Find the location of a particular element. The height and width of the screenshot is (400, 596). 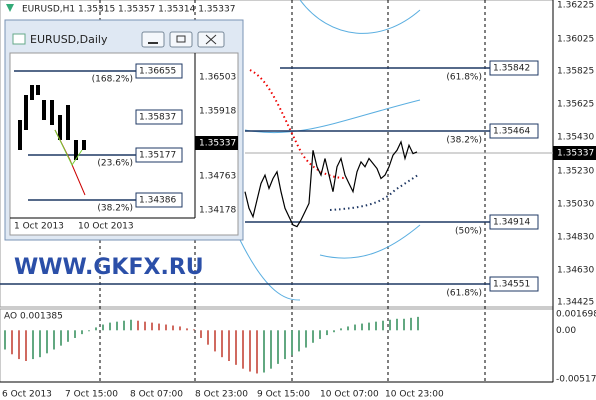

time-label: 8 Oct 23:00 is located at coordinates (221, 395).